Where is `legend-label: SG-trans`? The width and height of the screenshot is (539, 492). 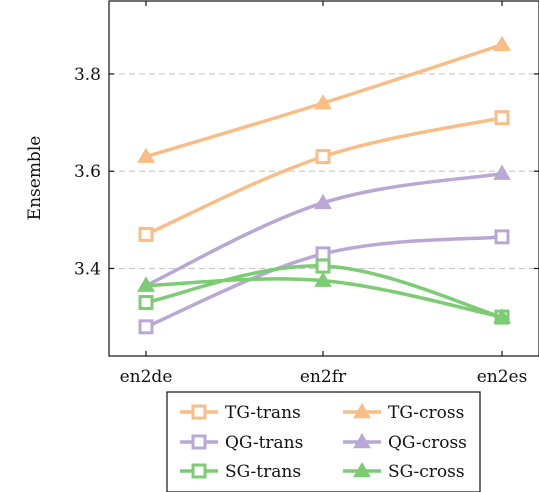 legend-label: SG-trans is located at coordinates (263, 472).